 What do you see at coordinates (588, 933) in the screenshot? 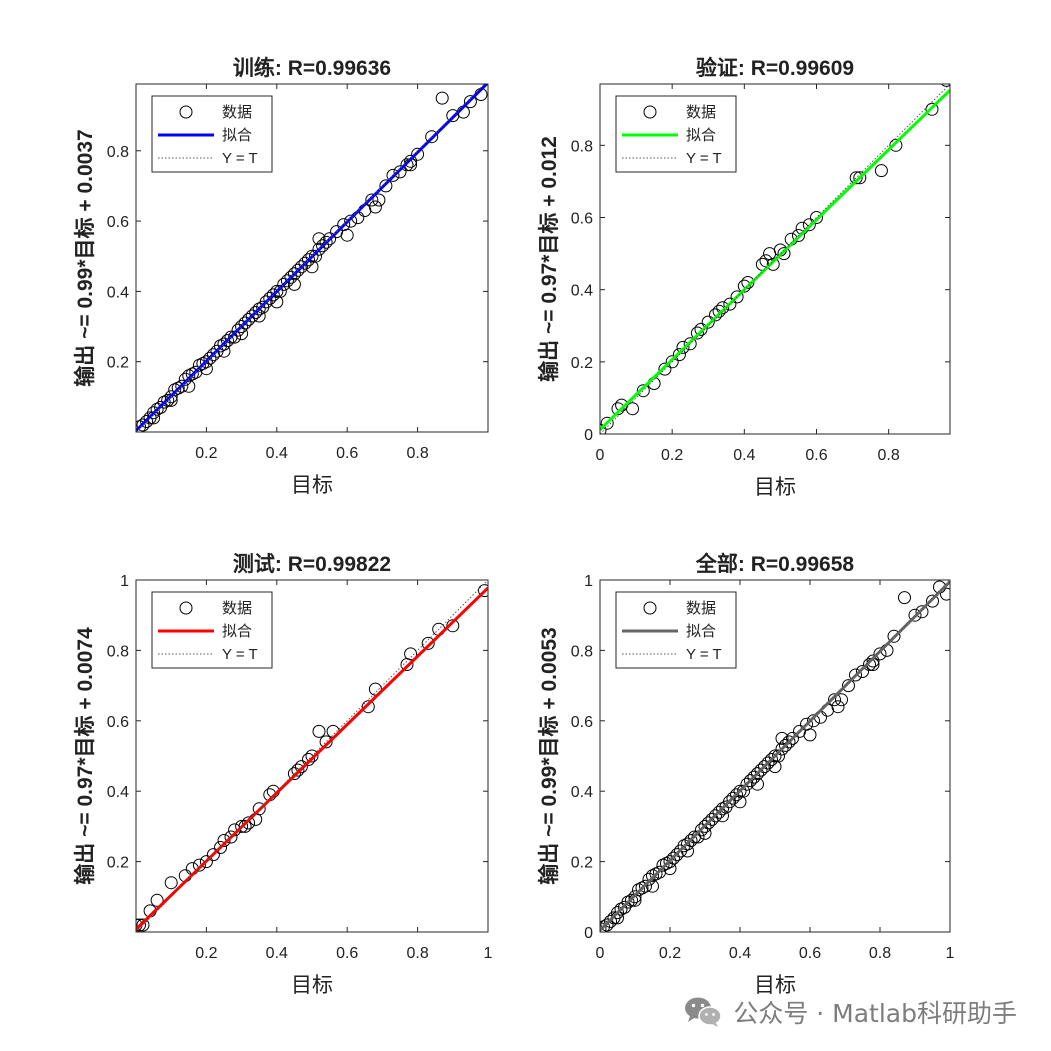
I see `y-tick-label: 0` at bounding box center [588, 933].